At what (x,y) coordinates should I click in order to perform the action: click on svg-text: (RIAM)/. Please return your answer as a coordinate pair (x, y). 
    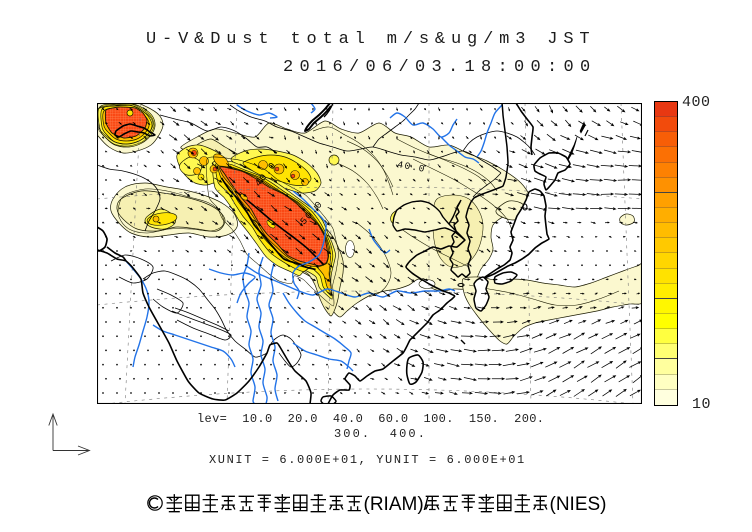
    Looking at the image, I should click on (397, 504).